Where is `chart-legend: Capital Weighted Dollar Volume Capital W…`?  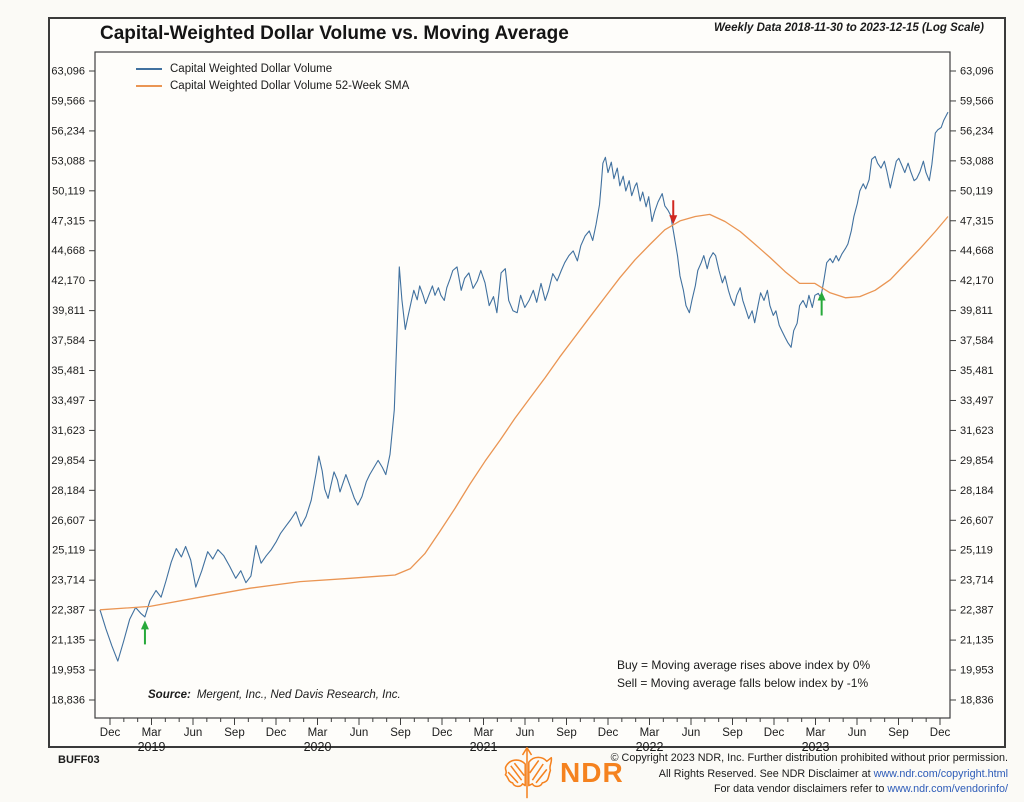 chart-legend: Capital Weighted Dollar Volume Capital W… is located at coordinates (272, 77).